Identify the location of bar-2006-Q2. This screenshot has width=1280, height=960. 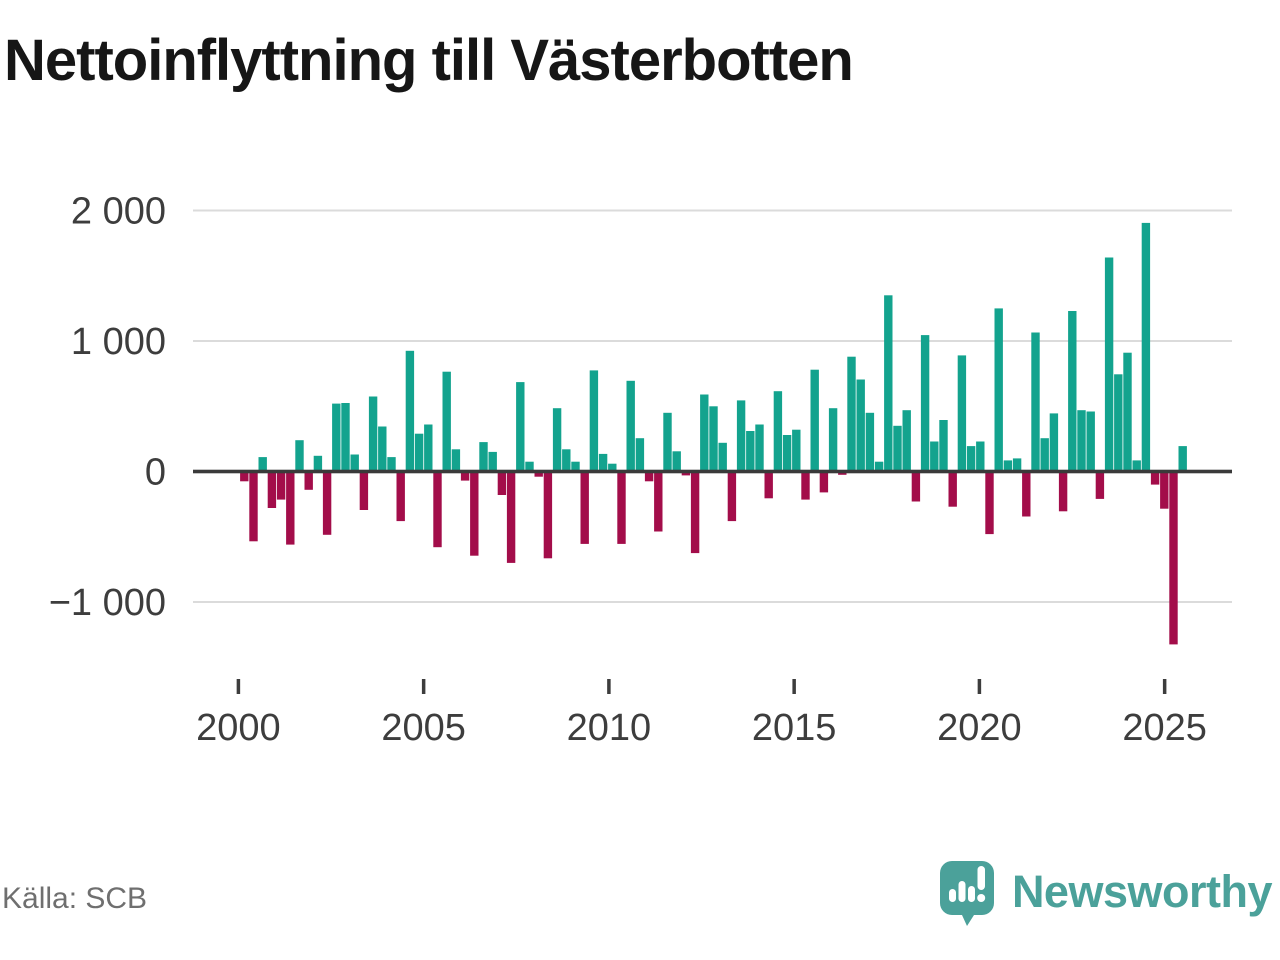
(474, 513).